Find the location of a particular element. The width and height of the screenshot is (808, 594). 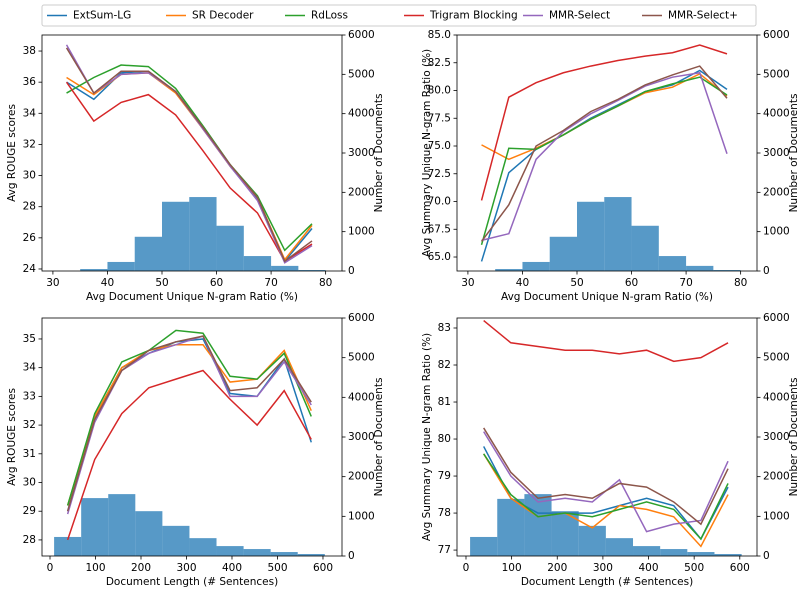

legend-label: ExtSum-LG is located at coordinates (102, 16).